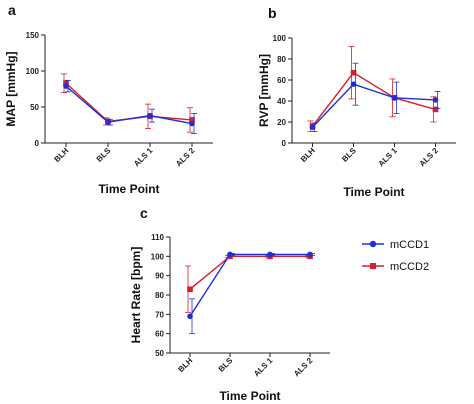  What do you see at coordinates (226, 365) in the screenshot?
I see `x-tick-label-c: BLS` at bounding box center [226, 365].